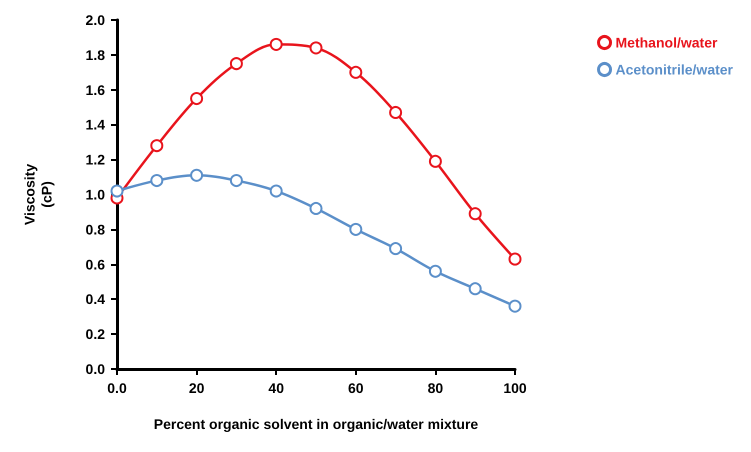 The height and width of the screenshot is (452, 751). I want to click on y-tick-label: 0.8, so click(96, 229).